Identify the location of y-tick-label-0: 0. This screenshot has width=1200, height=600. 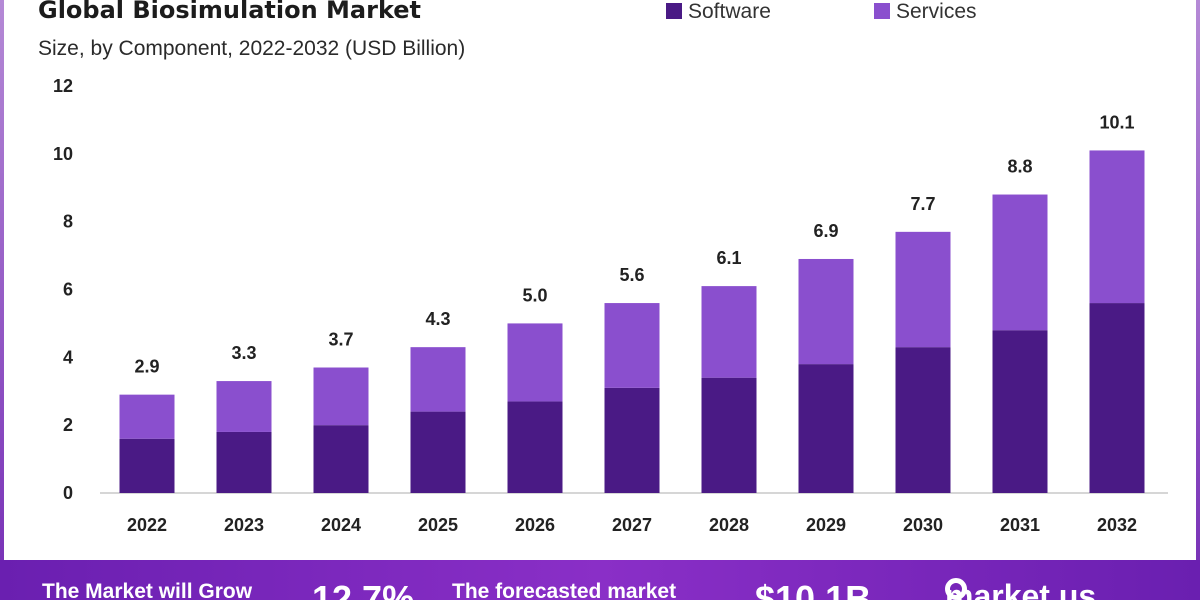
(68, 493).